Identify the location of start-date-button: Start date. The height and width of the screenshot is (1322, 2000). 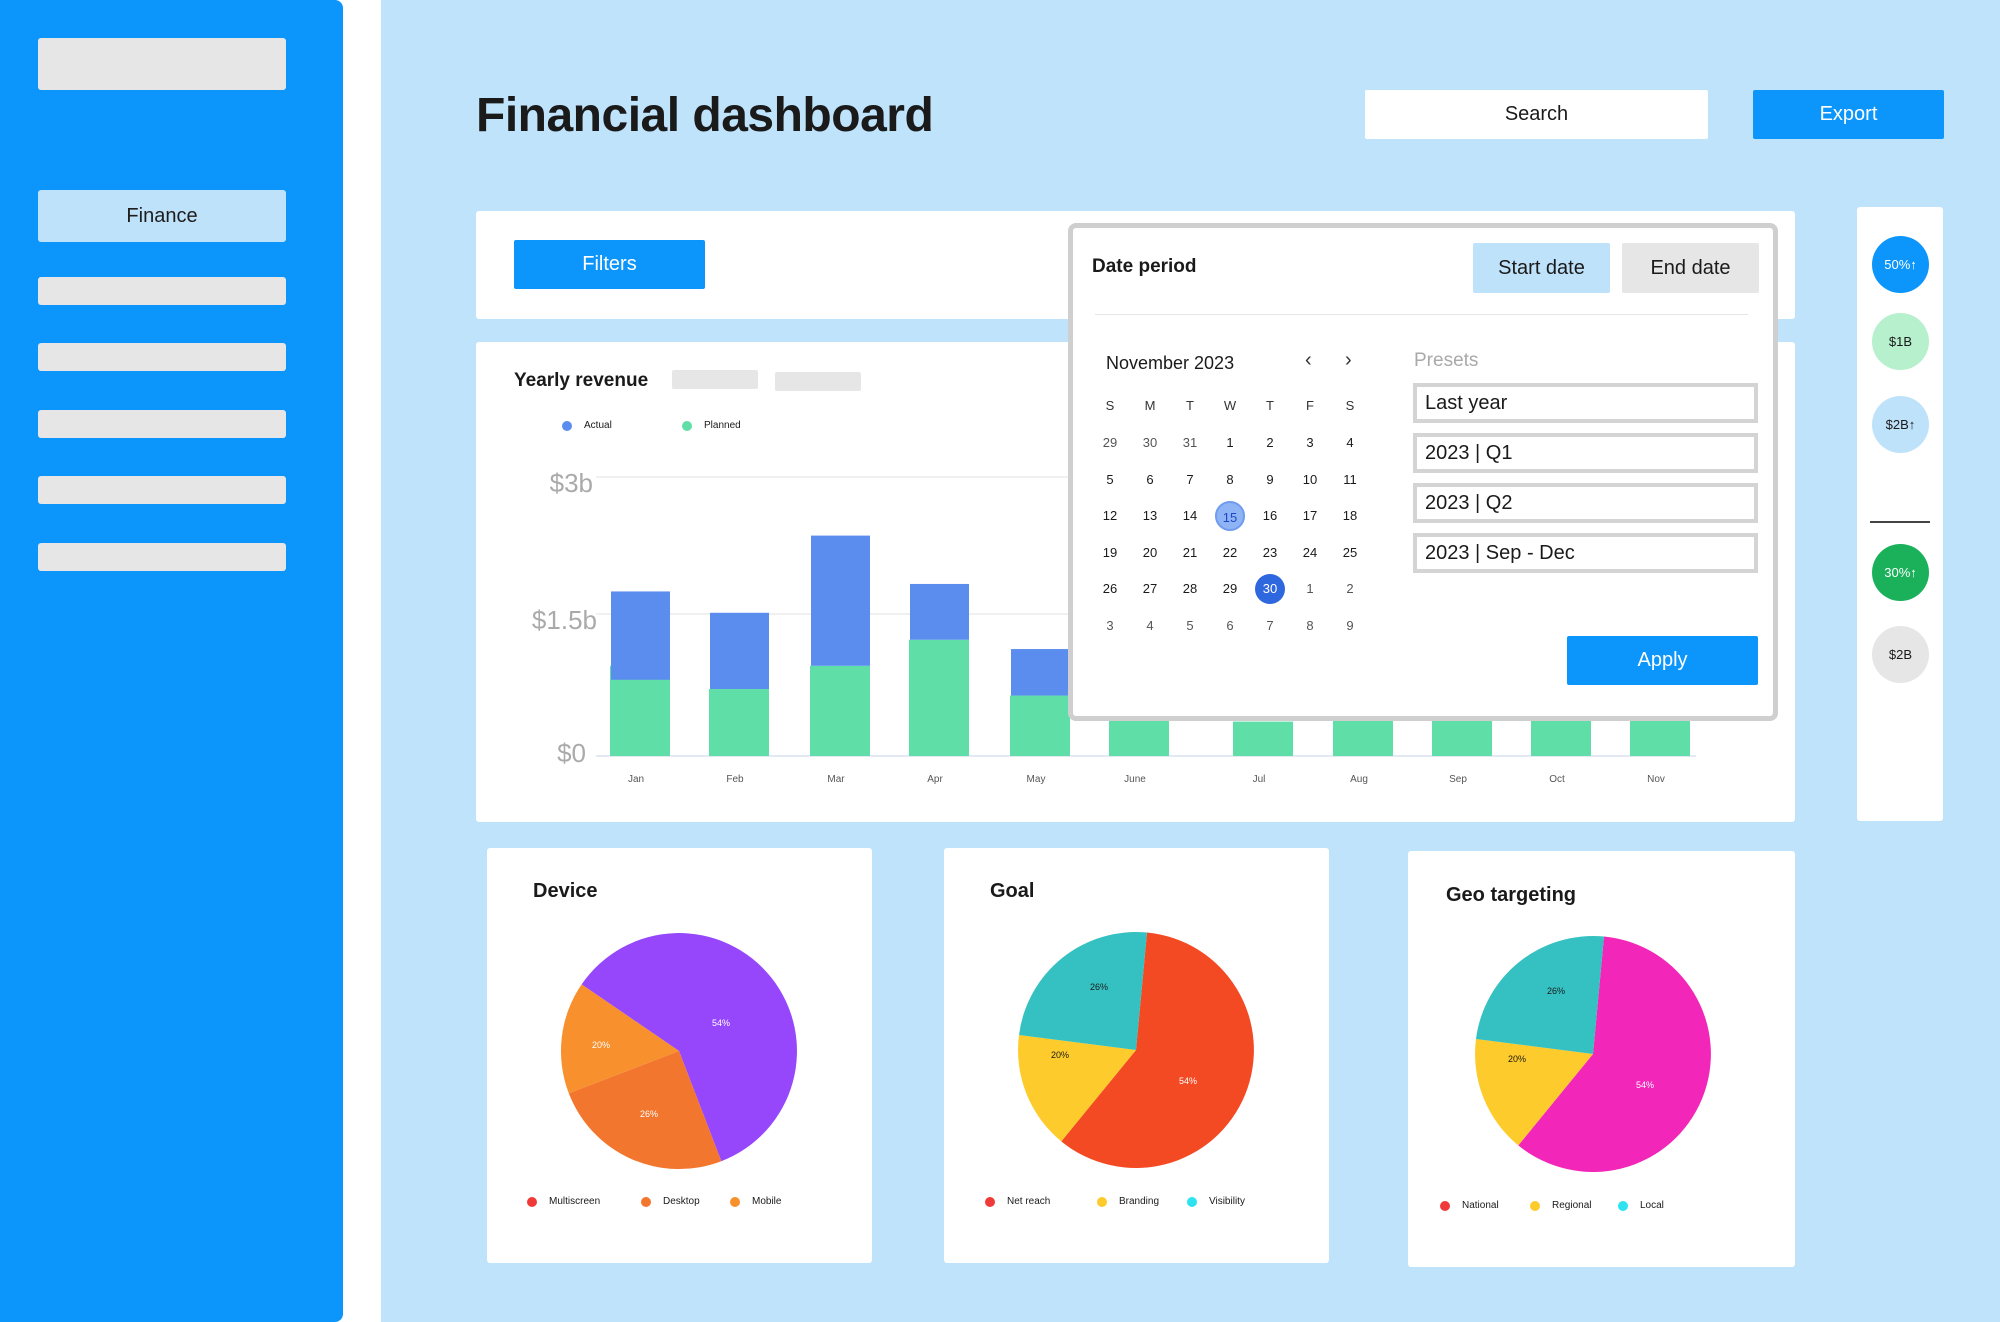
(1541, 268).